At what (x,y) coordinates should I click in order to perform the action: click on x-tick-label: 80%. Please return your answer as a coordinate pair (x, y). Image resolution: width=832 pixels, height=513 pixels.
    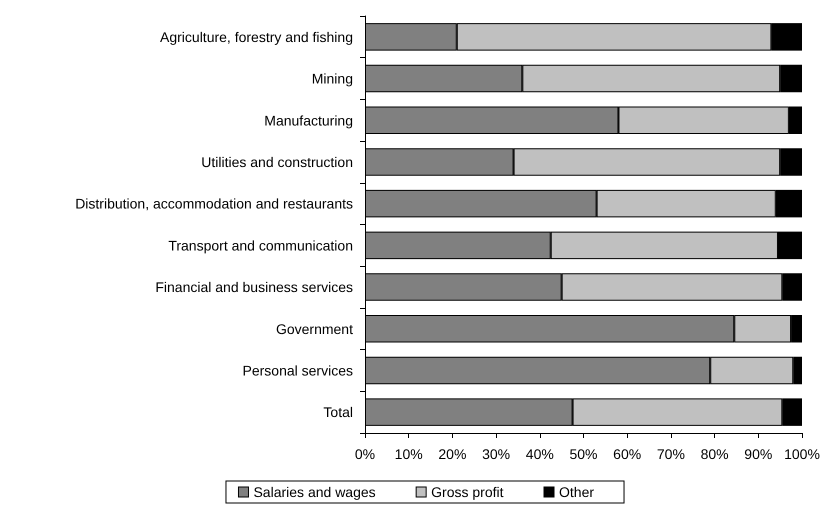
    Looking at the image, I should click on (714, 454).